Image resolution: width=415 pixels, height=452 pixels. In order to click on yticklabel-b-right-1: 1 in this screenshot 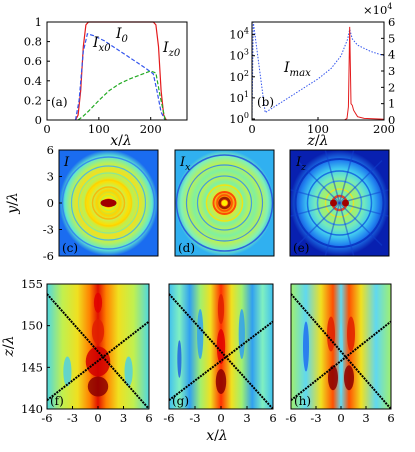, I will do `click(391, 104)`.